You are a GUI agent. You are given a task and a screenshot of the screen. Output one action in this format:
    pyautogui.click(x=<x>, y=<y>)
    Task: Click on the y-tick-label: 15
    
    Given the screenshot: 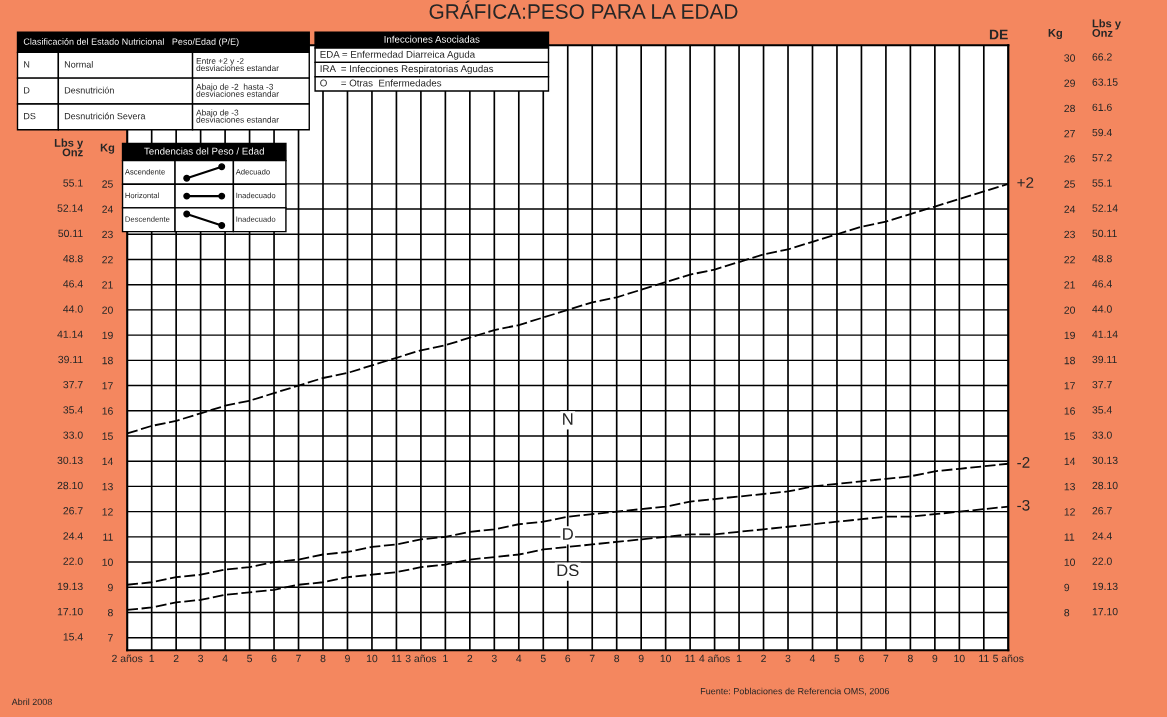 What is the action you would take?
    pyautogui.click(x=107, y=436)
    